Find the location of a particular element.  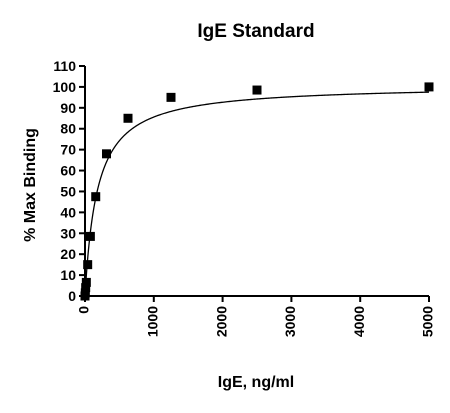

x-tick-label: 3000 is located at coordinates (290, 321).